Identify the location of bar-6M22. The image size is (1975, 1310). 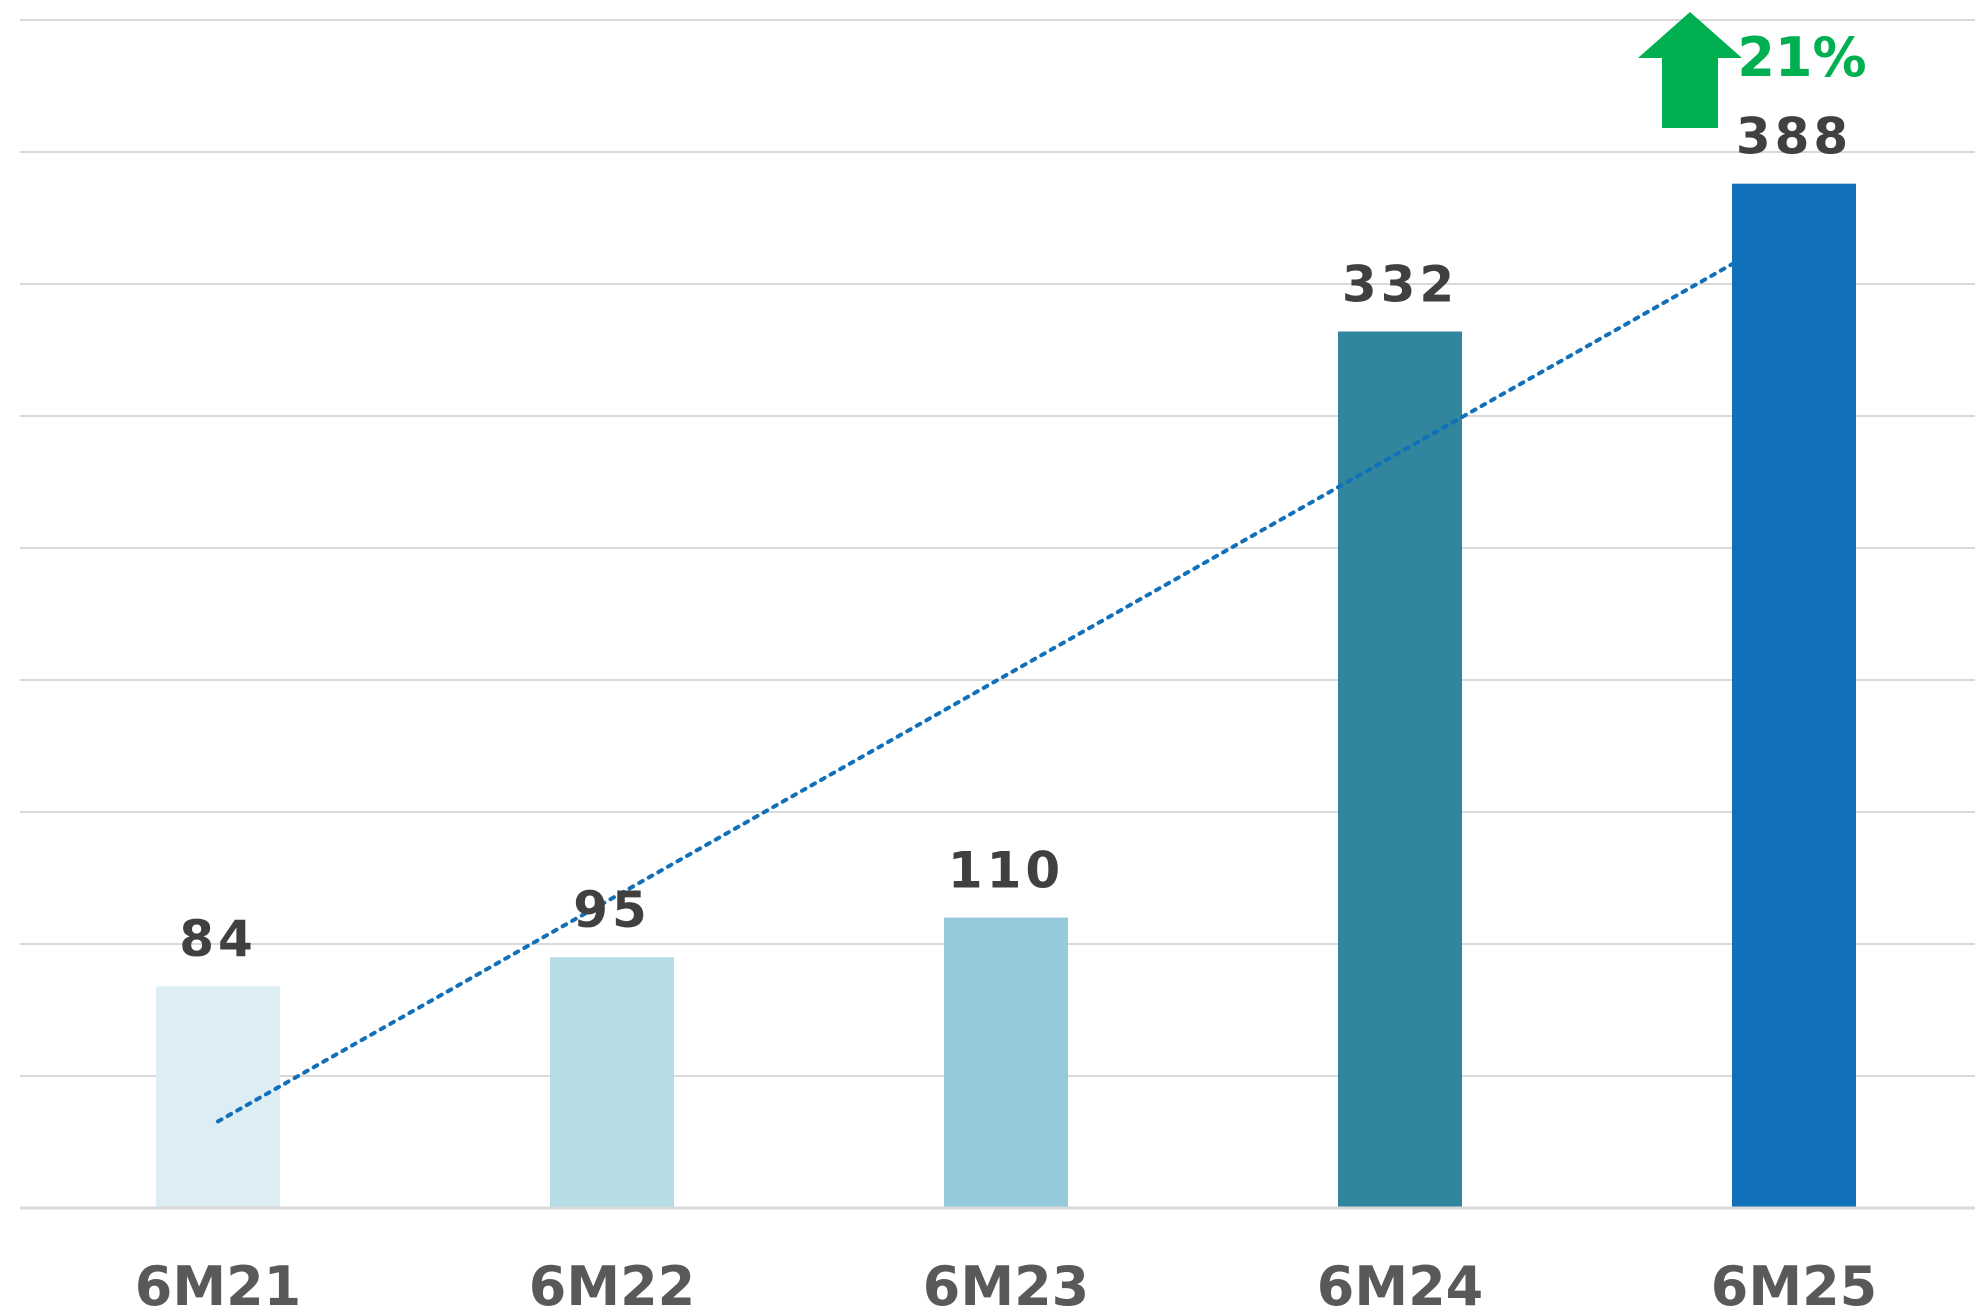
(612, 1082).